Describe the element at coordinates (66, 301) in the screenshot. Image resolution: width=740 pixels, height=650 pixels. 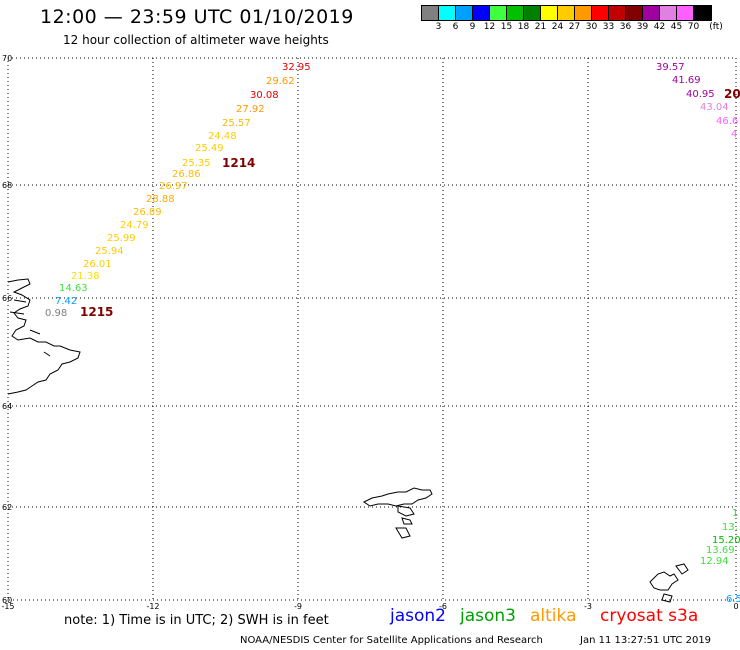
I see `swh-value: 7.42` at that location.